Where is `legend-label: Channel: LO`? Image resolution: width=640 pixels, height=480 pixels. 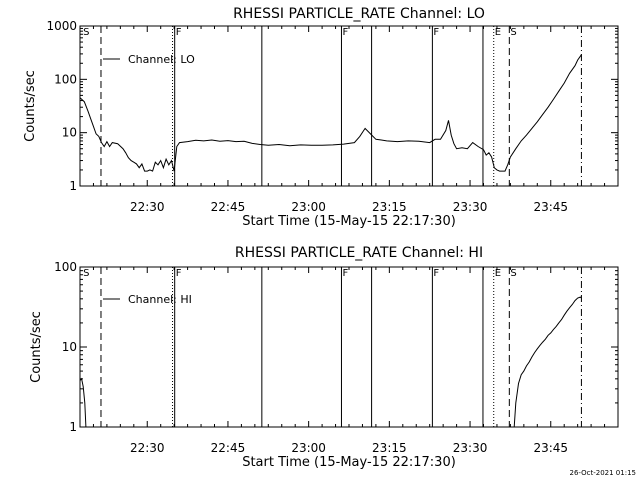 legend-label: Channel: LO is located at coordinates (161, 59).